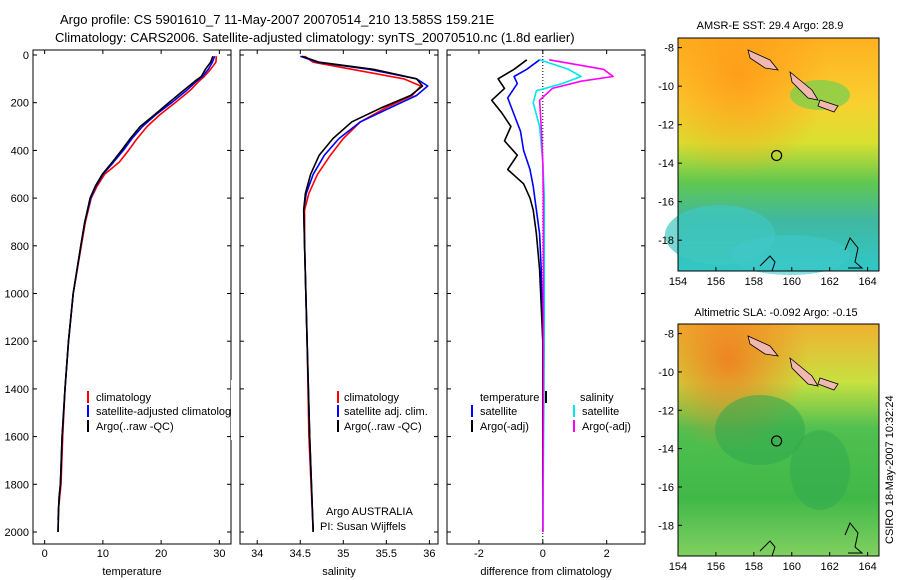  Describe the element at coordinates (669, 335) in the screenshot. I see `y-tick-label: -8` at that location.